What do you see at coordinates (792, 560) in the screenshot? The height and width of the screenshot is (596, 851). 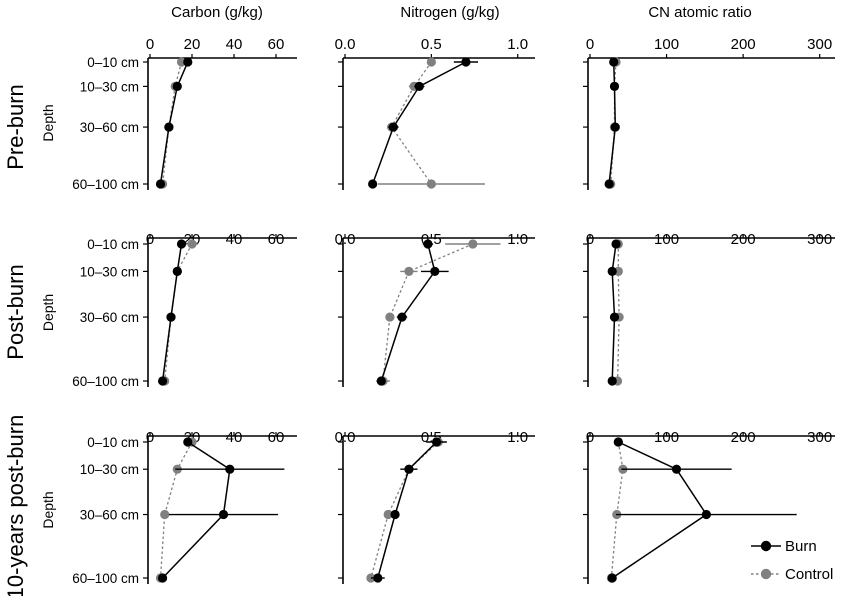 I see `legend: Burn Control` at bounding box center [792, 560].